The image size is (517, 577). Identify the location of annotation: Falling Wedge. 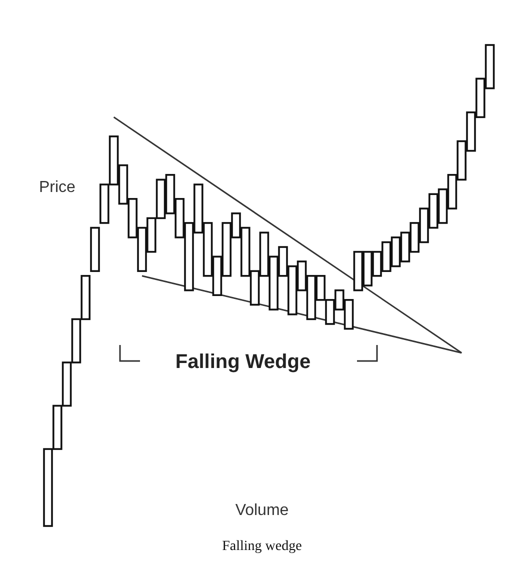
(243, 362).